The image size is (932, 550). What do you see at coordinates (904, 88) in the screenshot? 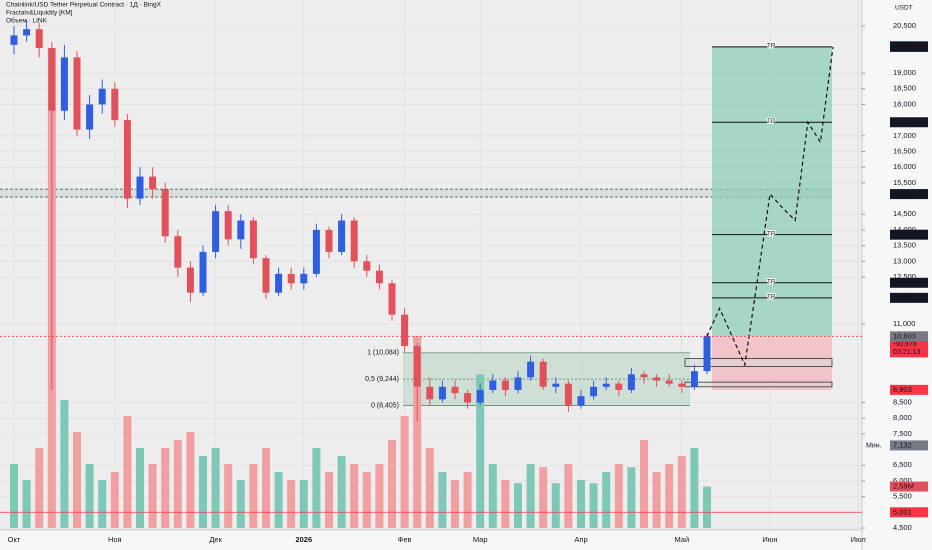
I see `y-tick-label: 18,500` at bounding box center [904, 88].